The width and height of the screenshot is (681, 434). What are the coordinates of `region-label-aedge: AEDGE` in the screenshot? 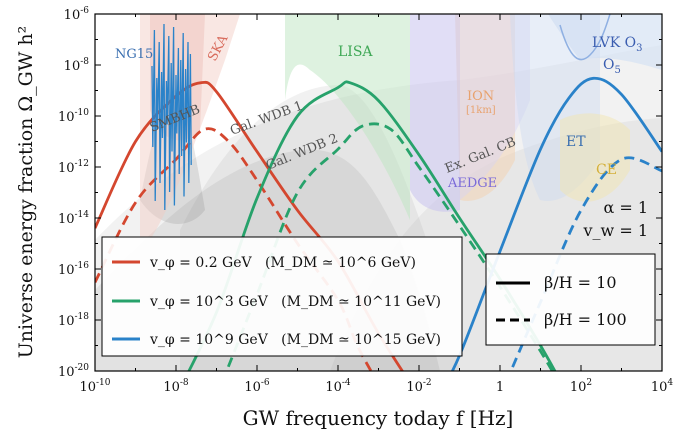 It's located at (472, 183).